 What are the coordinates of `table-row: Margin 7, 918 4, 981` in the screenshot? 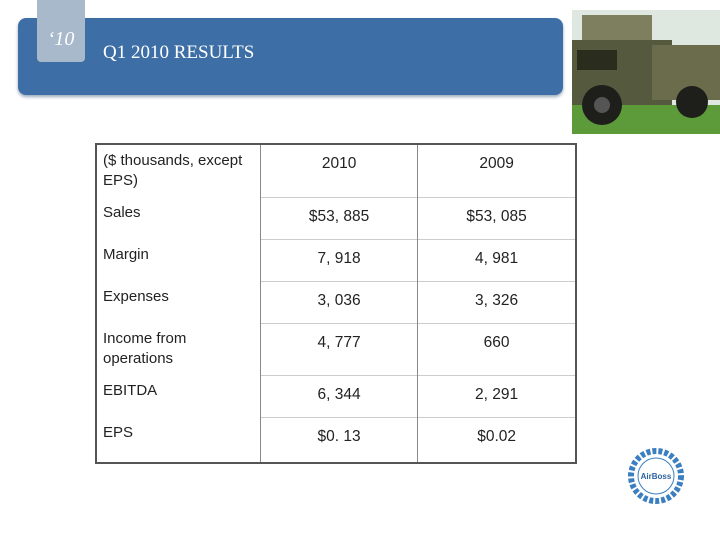 It's located at (336, 259).